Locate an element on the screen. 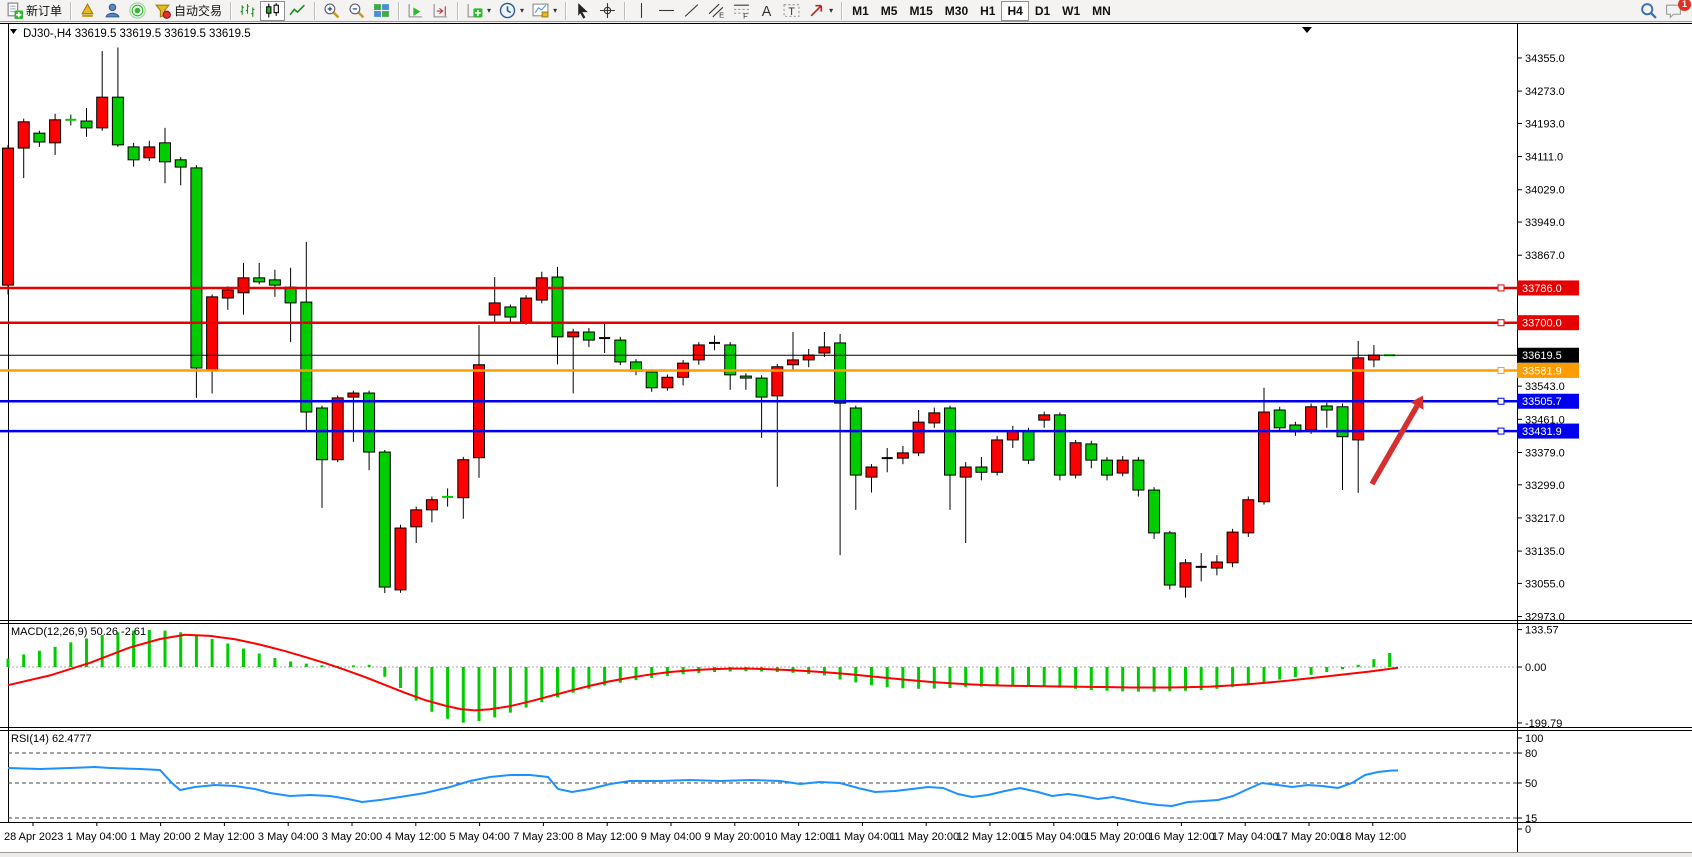 The width and height of the screenshot is (1692, 857). timeframe-tf-M30-button: M30 is located at coordinates (956, 11).